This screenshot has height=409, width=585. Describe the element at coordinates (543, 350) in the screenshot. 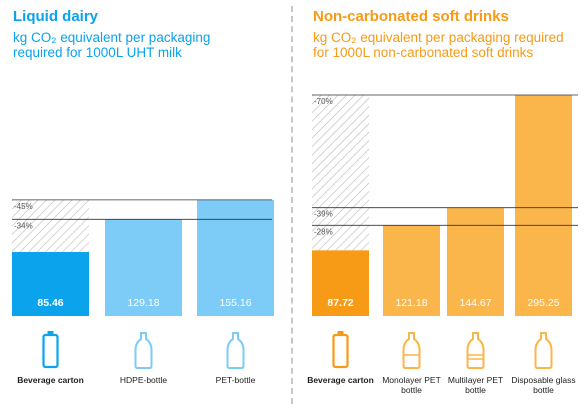

I see `glass-bottle-icon` at that location.